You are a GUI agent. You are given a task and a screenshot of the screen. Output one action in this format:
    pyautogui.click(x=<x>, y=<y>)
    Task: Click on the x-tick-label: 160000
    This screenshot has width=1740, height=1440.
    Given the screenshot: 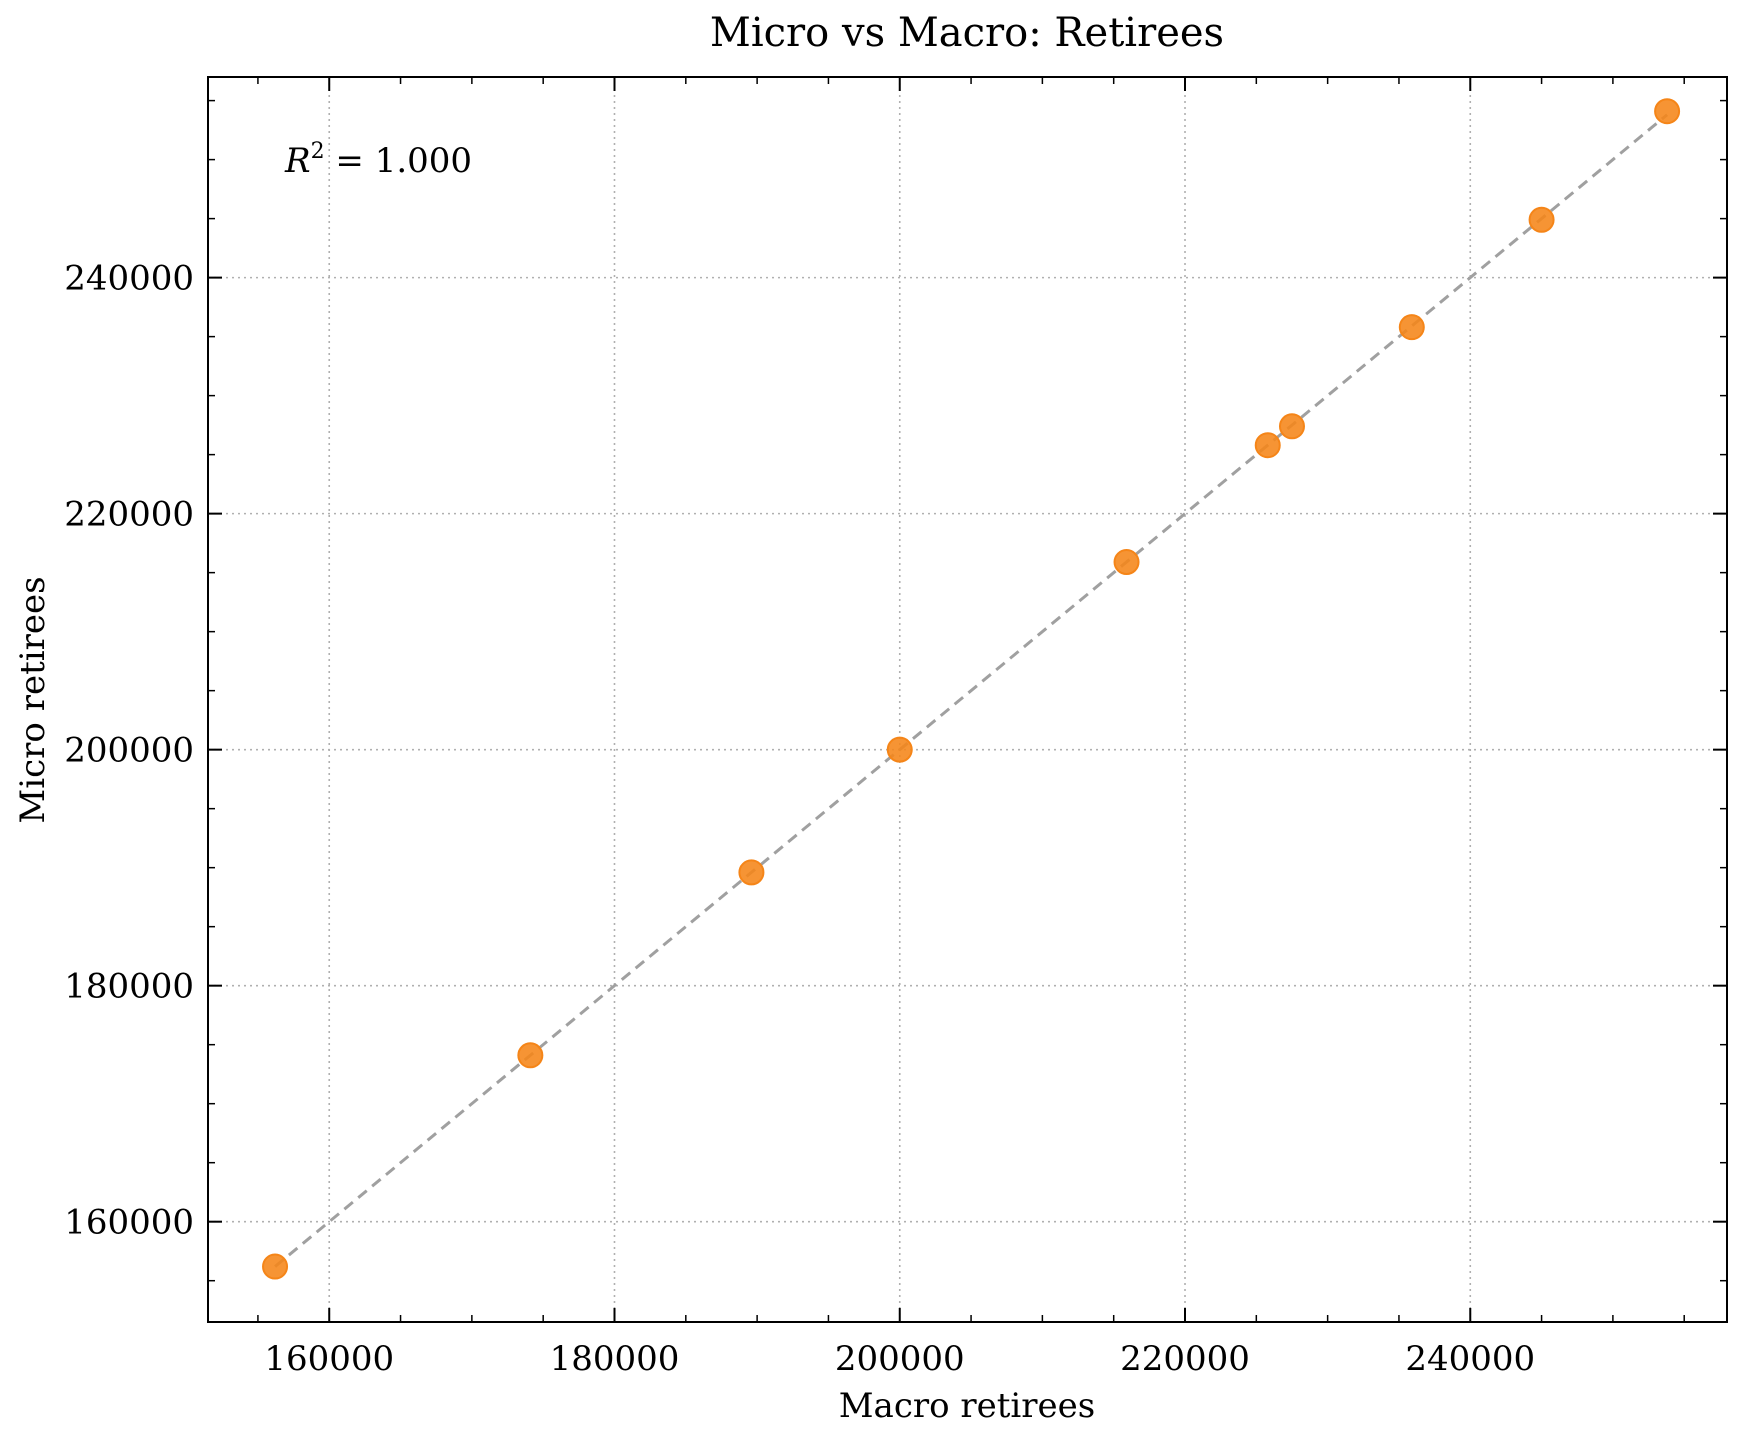 What is the action you would take?
    pyautogui.click(x=329, y=1359)
    